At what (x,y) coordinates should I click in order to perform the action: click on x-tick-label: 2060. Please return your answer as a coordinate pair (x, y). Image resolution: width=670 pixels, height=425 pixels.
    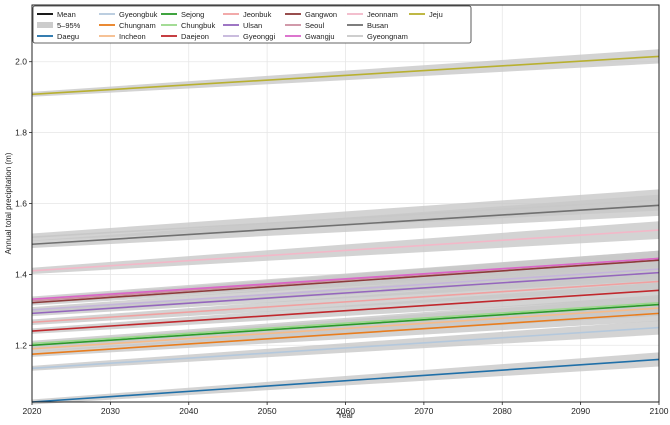
    Looking at the image, I should click on (345, 411).